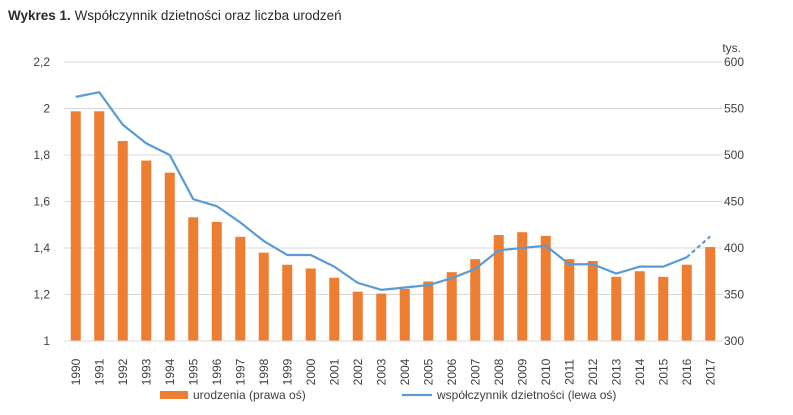 The image size is (793, 415). Describe the element at coordinates (734, 341) in the screenshot. I see `y-right-tick-label: 300` at that location.